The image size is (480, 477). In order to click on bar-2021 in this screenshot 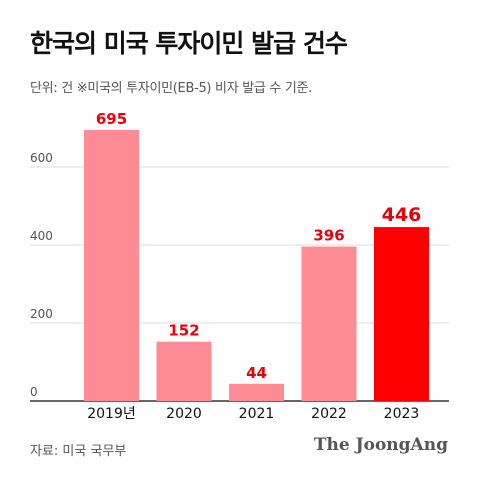, I will do `click(256, 392)`.